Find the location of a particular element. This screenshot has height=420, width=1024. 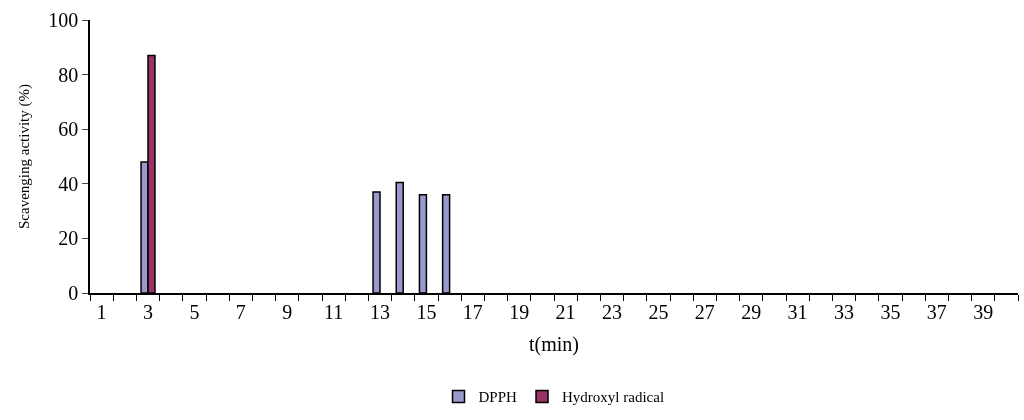

x-tick-label: 13 is located at coordinates (380, 311).